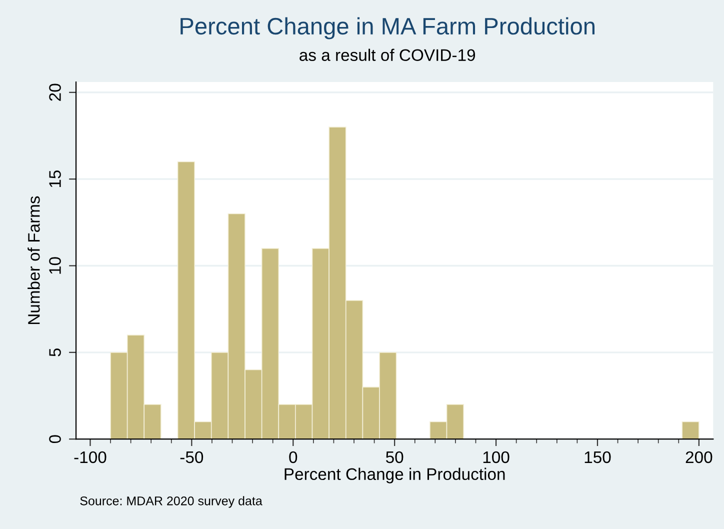  What do you see at coordinates (699, 457) in the screenshot?
I see `x-tick-label: 200` at bounding box center [699, 457].